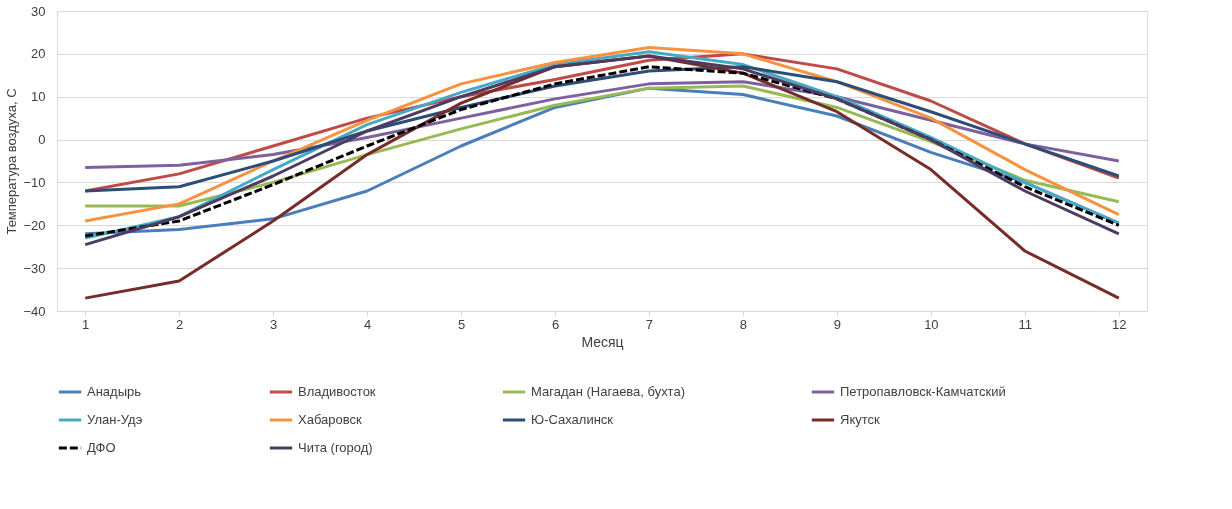  What do you see at coordinates (555, 324) in the screenshot?
I see `x-tick-label: 6` at bounding box center [555, 324].